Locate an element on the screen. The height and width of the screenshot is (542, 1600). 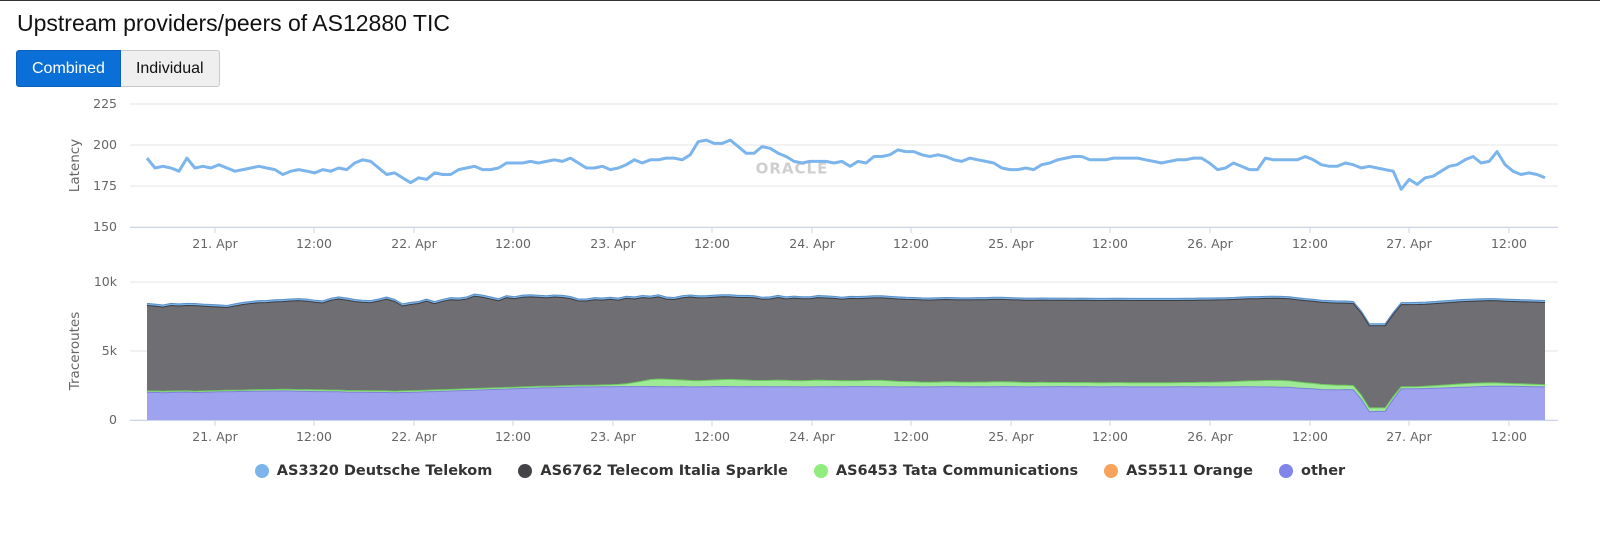
legend-item-orange: AS5511 Orange is located at coordinates (1178, 471).